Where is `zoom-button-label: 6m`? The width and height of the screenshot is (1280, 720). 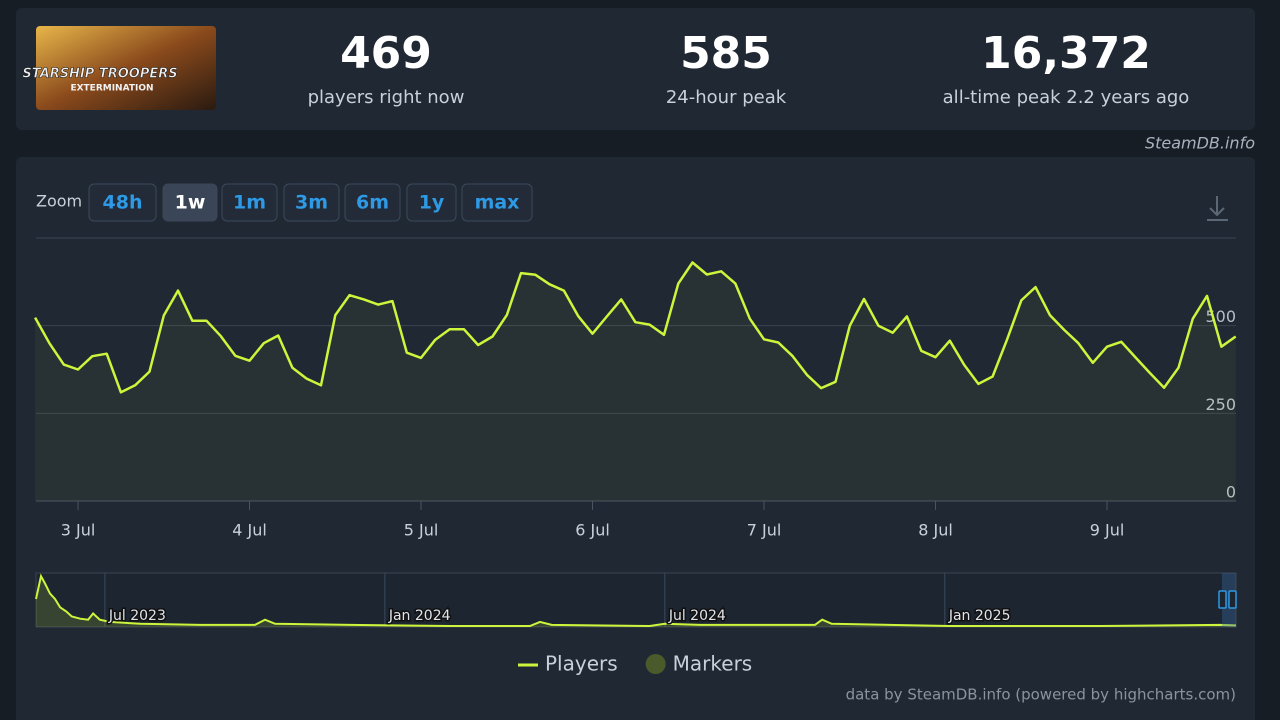 zoom-button-label: 6m is located at coordinates (372, 203).